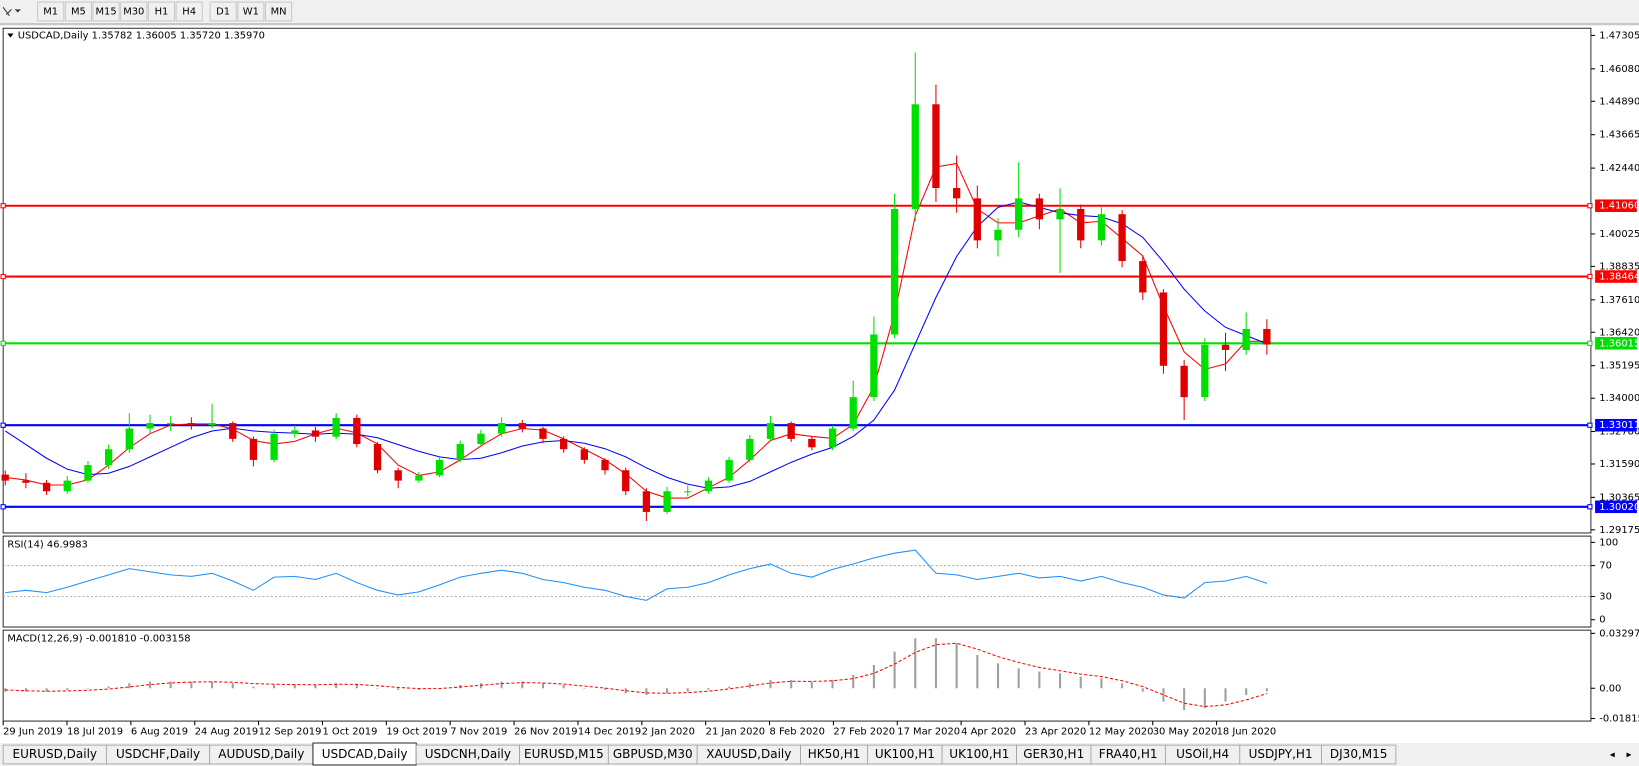 Image resolution: width=1639 pixels, height=766 pixels. Describe the element at coordinates (1619, 135) in the screenshot. I see `y-tick-label: 1.43665` at that location.